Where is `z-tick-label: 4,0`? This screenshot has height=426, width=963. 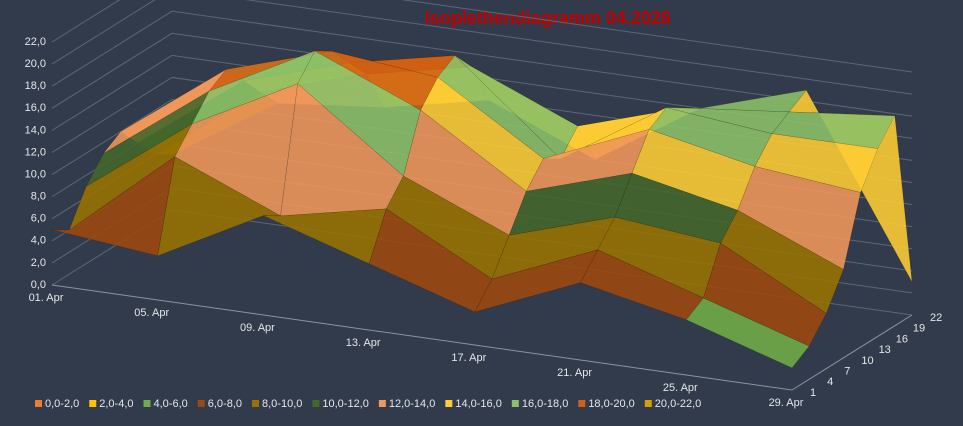 z-tick-label: 4,0 is located at coordinates (38, 241).